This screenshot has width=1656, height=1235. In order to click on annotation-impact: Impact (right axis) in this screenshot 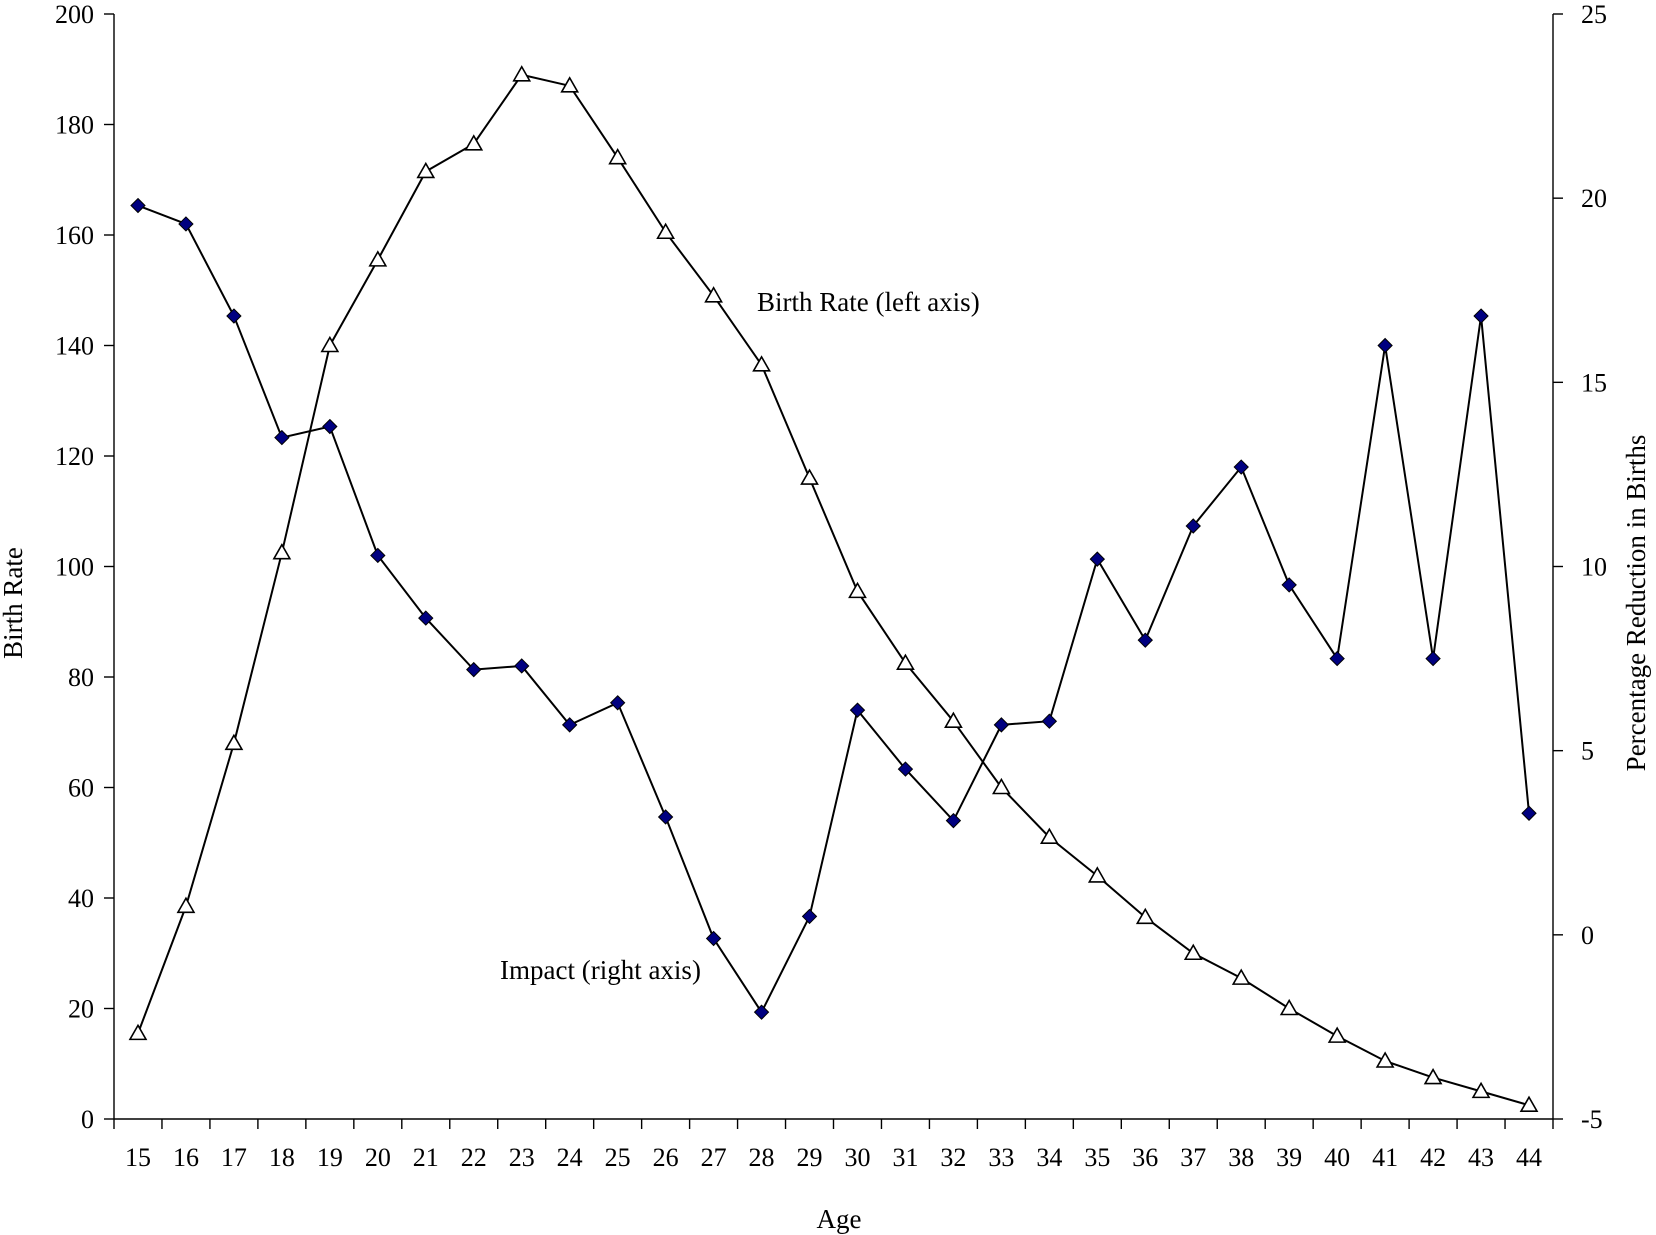, I will do `click(600, 970)`.